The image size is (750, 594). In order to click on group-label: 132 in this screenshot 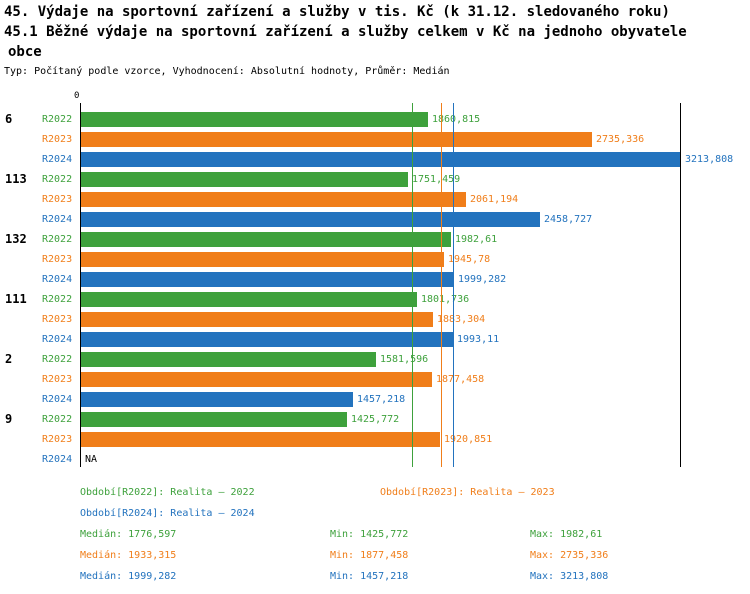, I will do `click(16, 239)`.